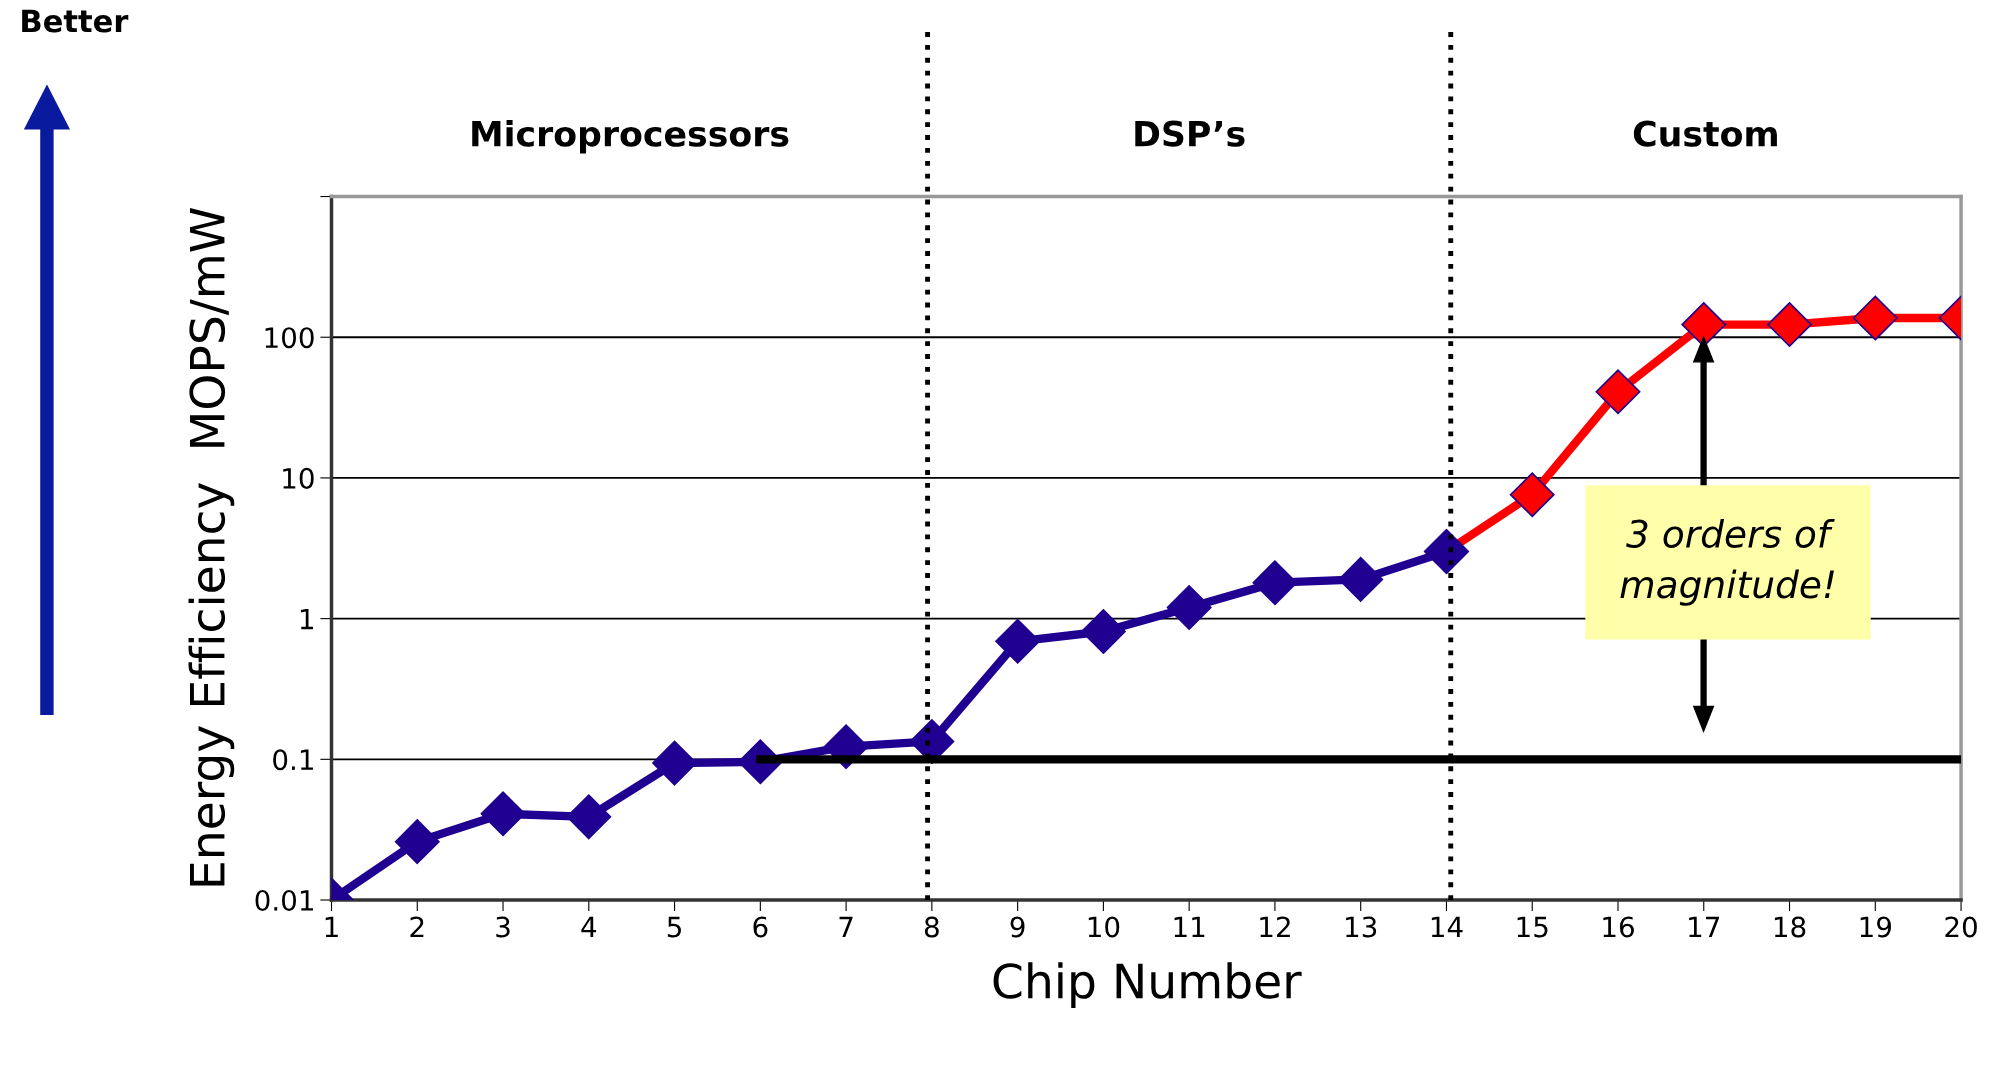  Describe the element at coordinates (298, 478) in the screenshot. I see `y-tick-label: 10` at that location.